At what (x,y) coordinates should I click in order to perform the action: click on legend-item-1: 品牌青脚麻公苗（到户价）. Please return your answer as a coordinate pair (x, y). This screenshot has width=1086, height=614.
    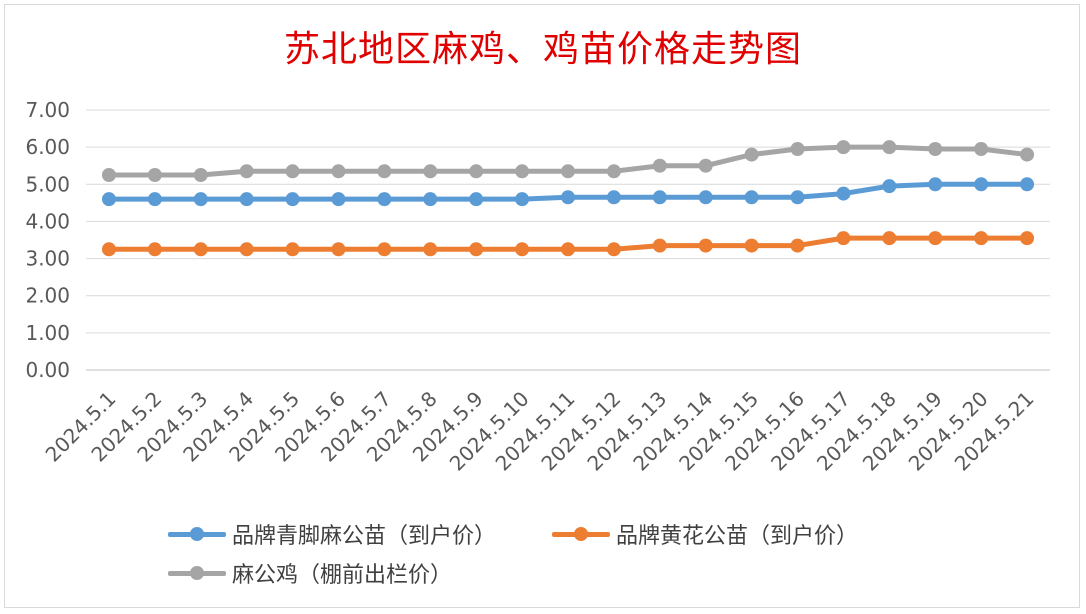
    Looking at the image, I should click on (332, 534).